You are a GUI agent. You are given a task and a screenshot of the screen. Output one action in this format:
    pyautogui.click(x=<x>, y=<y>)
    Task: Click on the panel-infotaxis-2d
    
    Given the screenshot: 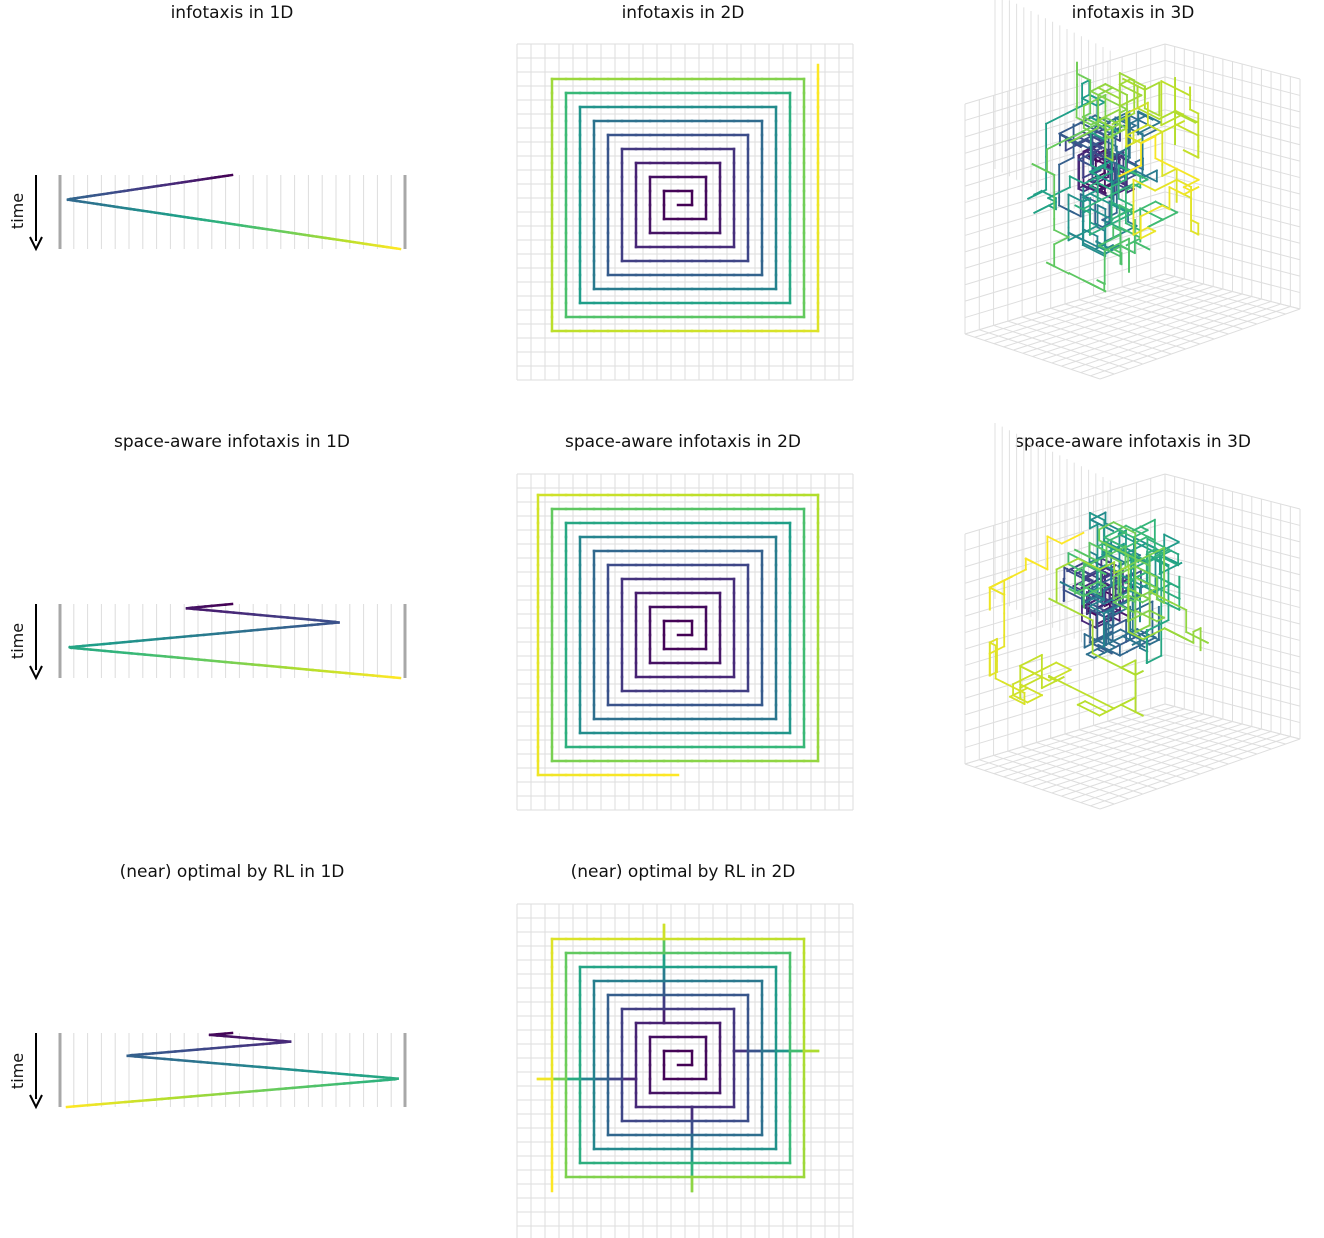 What is the action you would take?
    pyautogui.click(x=685, y=212)
    